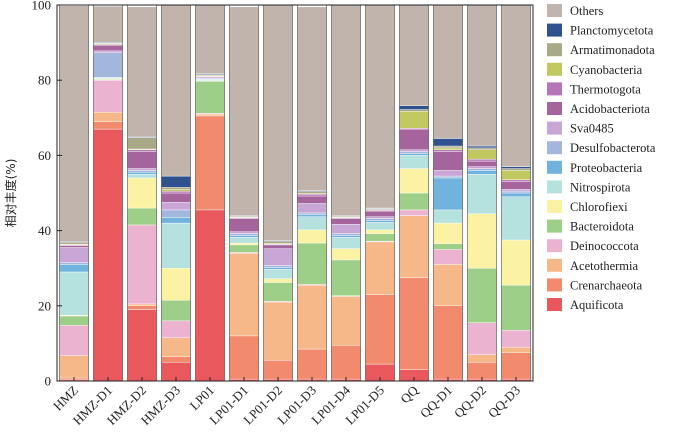  What do you see at coordinates (312, 263) in the screenshot?
I see `bar-segment-lp01-d3-bacteroidota` at bounding box center [312, 263].